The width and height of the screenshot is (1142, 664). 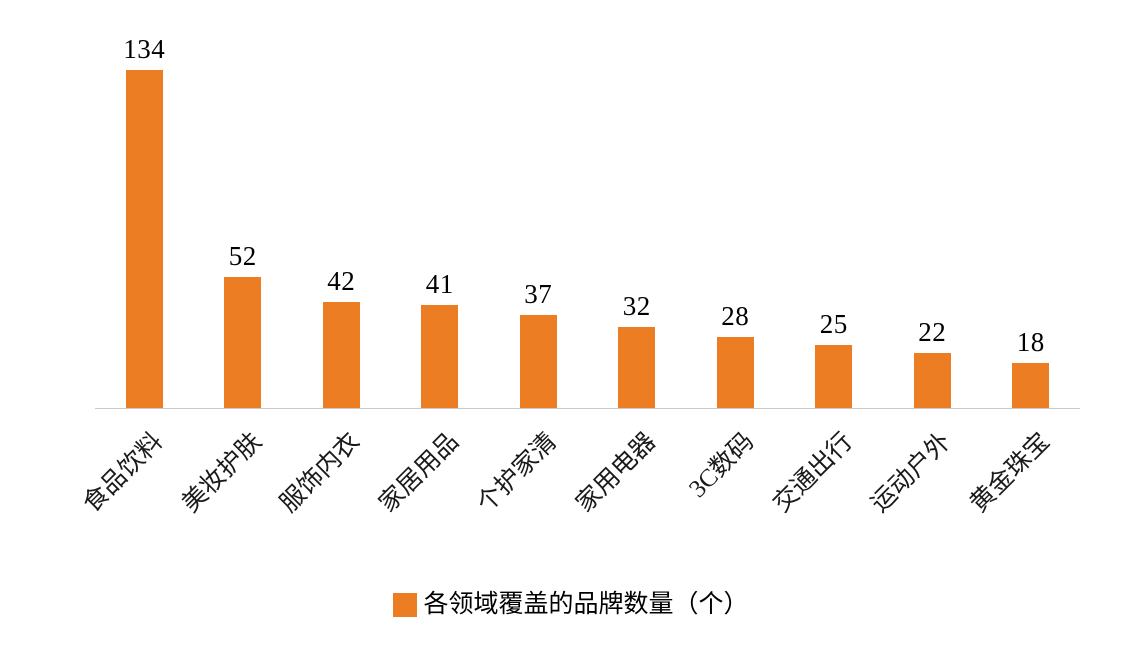 I want to click on bar-value-label: 42, so click(x=341, y=281).